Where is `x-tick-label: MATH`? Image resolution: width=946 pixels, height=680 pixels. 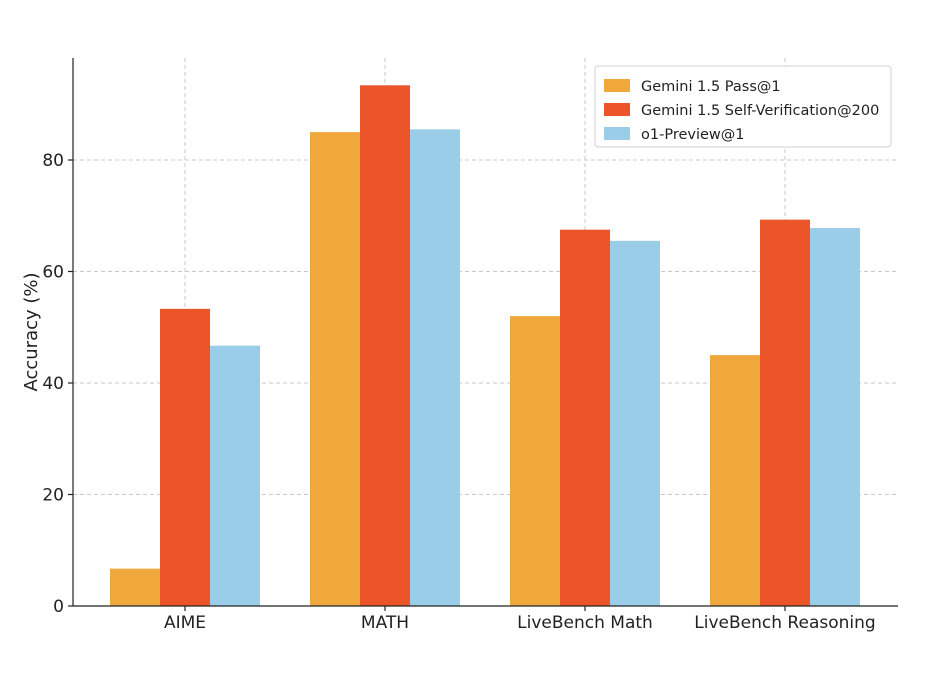
x-tick-label: MATH is located at coordinates (385, 623).